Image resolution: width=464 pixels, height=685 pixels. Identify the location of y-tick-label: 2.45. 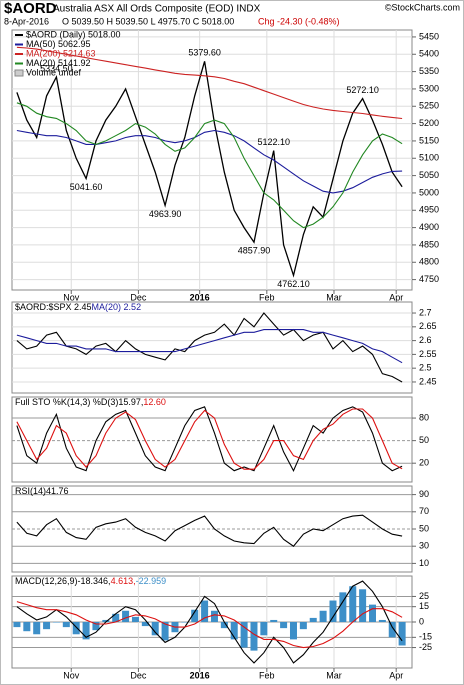
(428, 381).